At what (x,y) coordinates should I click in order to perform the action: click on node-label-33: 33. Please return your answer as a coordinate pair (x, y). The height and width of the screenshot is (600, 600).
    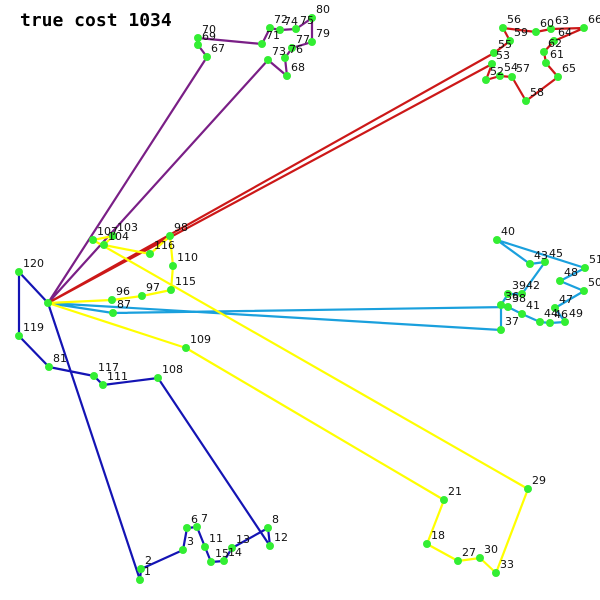
    Looking at the image, I should click on (507, 564).